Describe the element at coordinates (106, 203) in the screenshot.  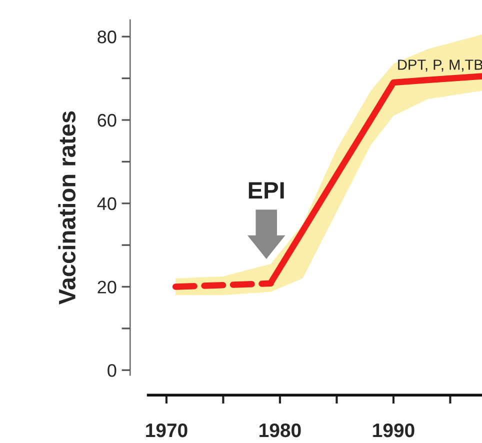
I see `y-tick-label: 40` at that location.